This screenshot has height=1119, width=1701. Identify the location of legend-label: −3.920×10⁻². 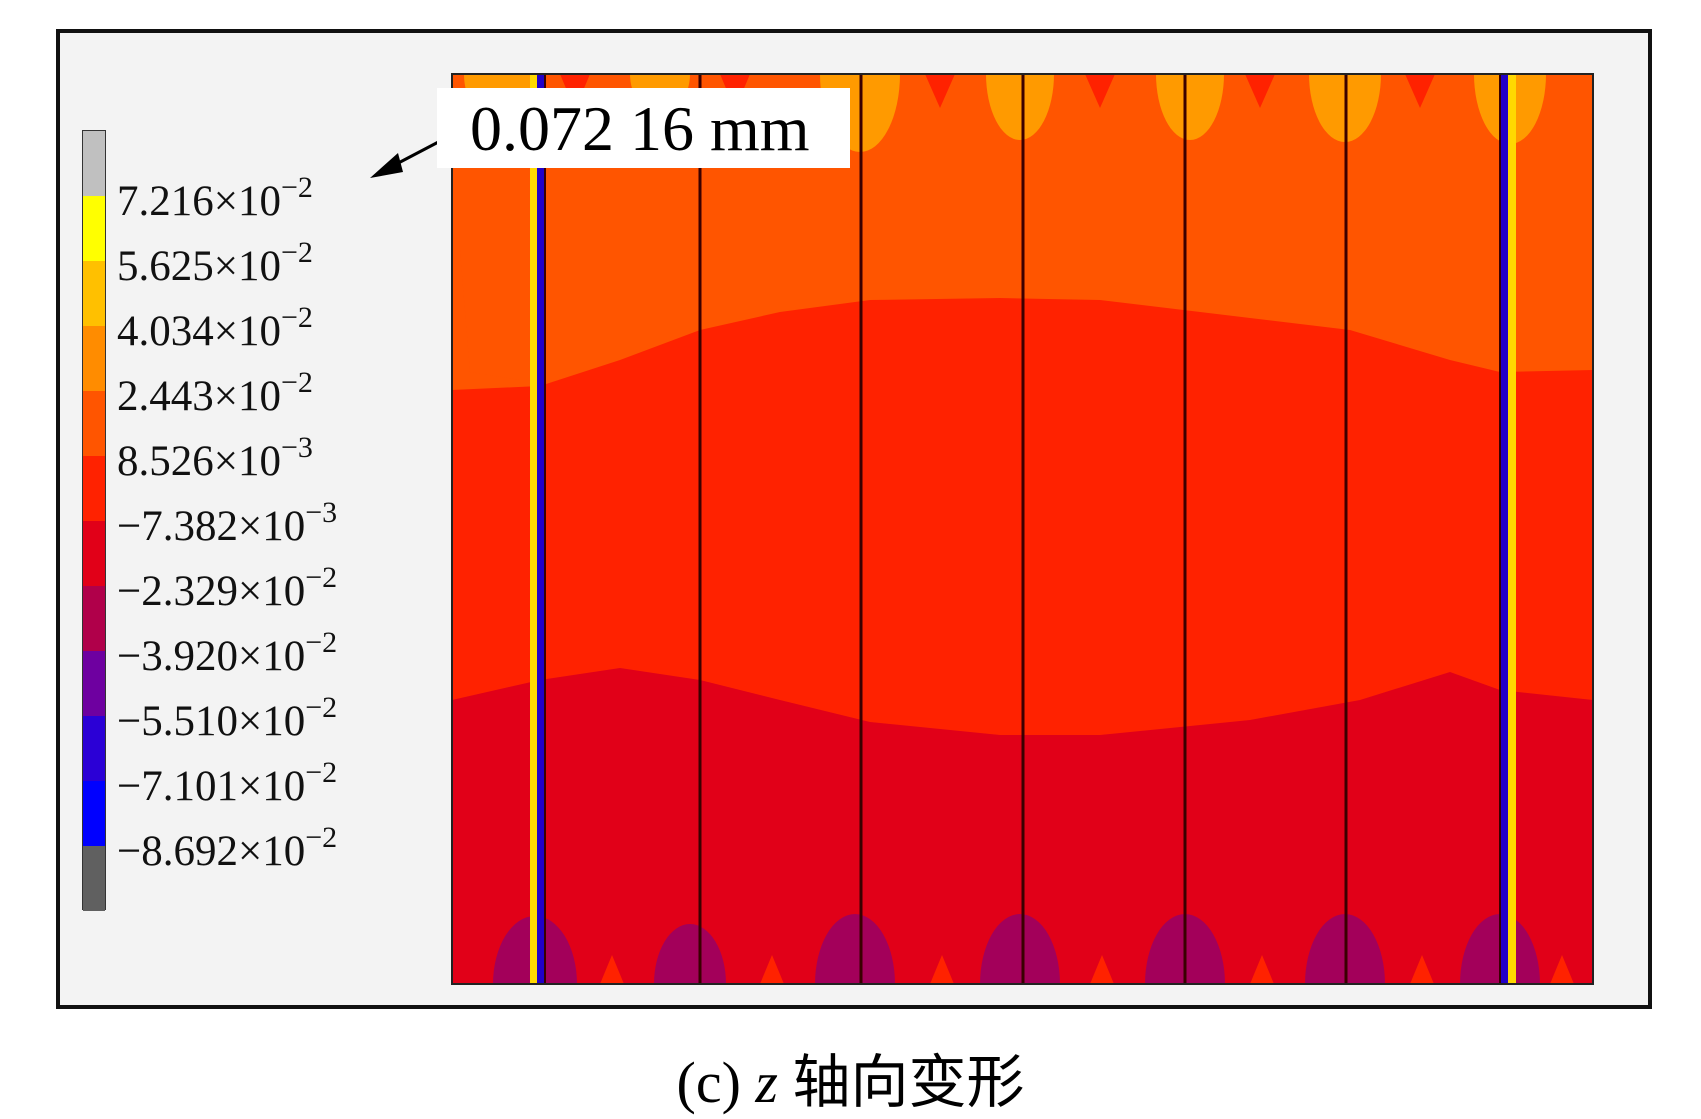
(227, 653).